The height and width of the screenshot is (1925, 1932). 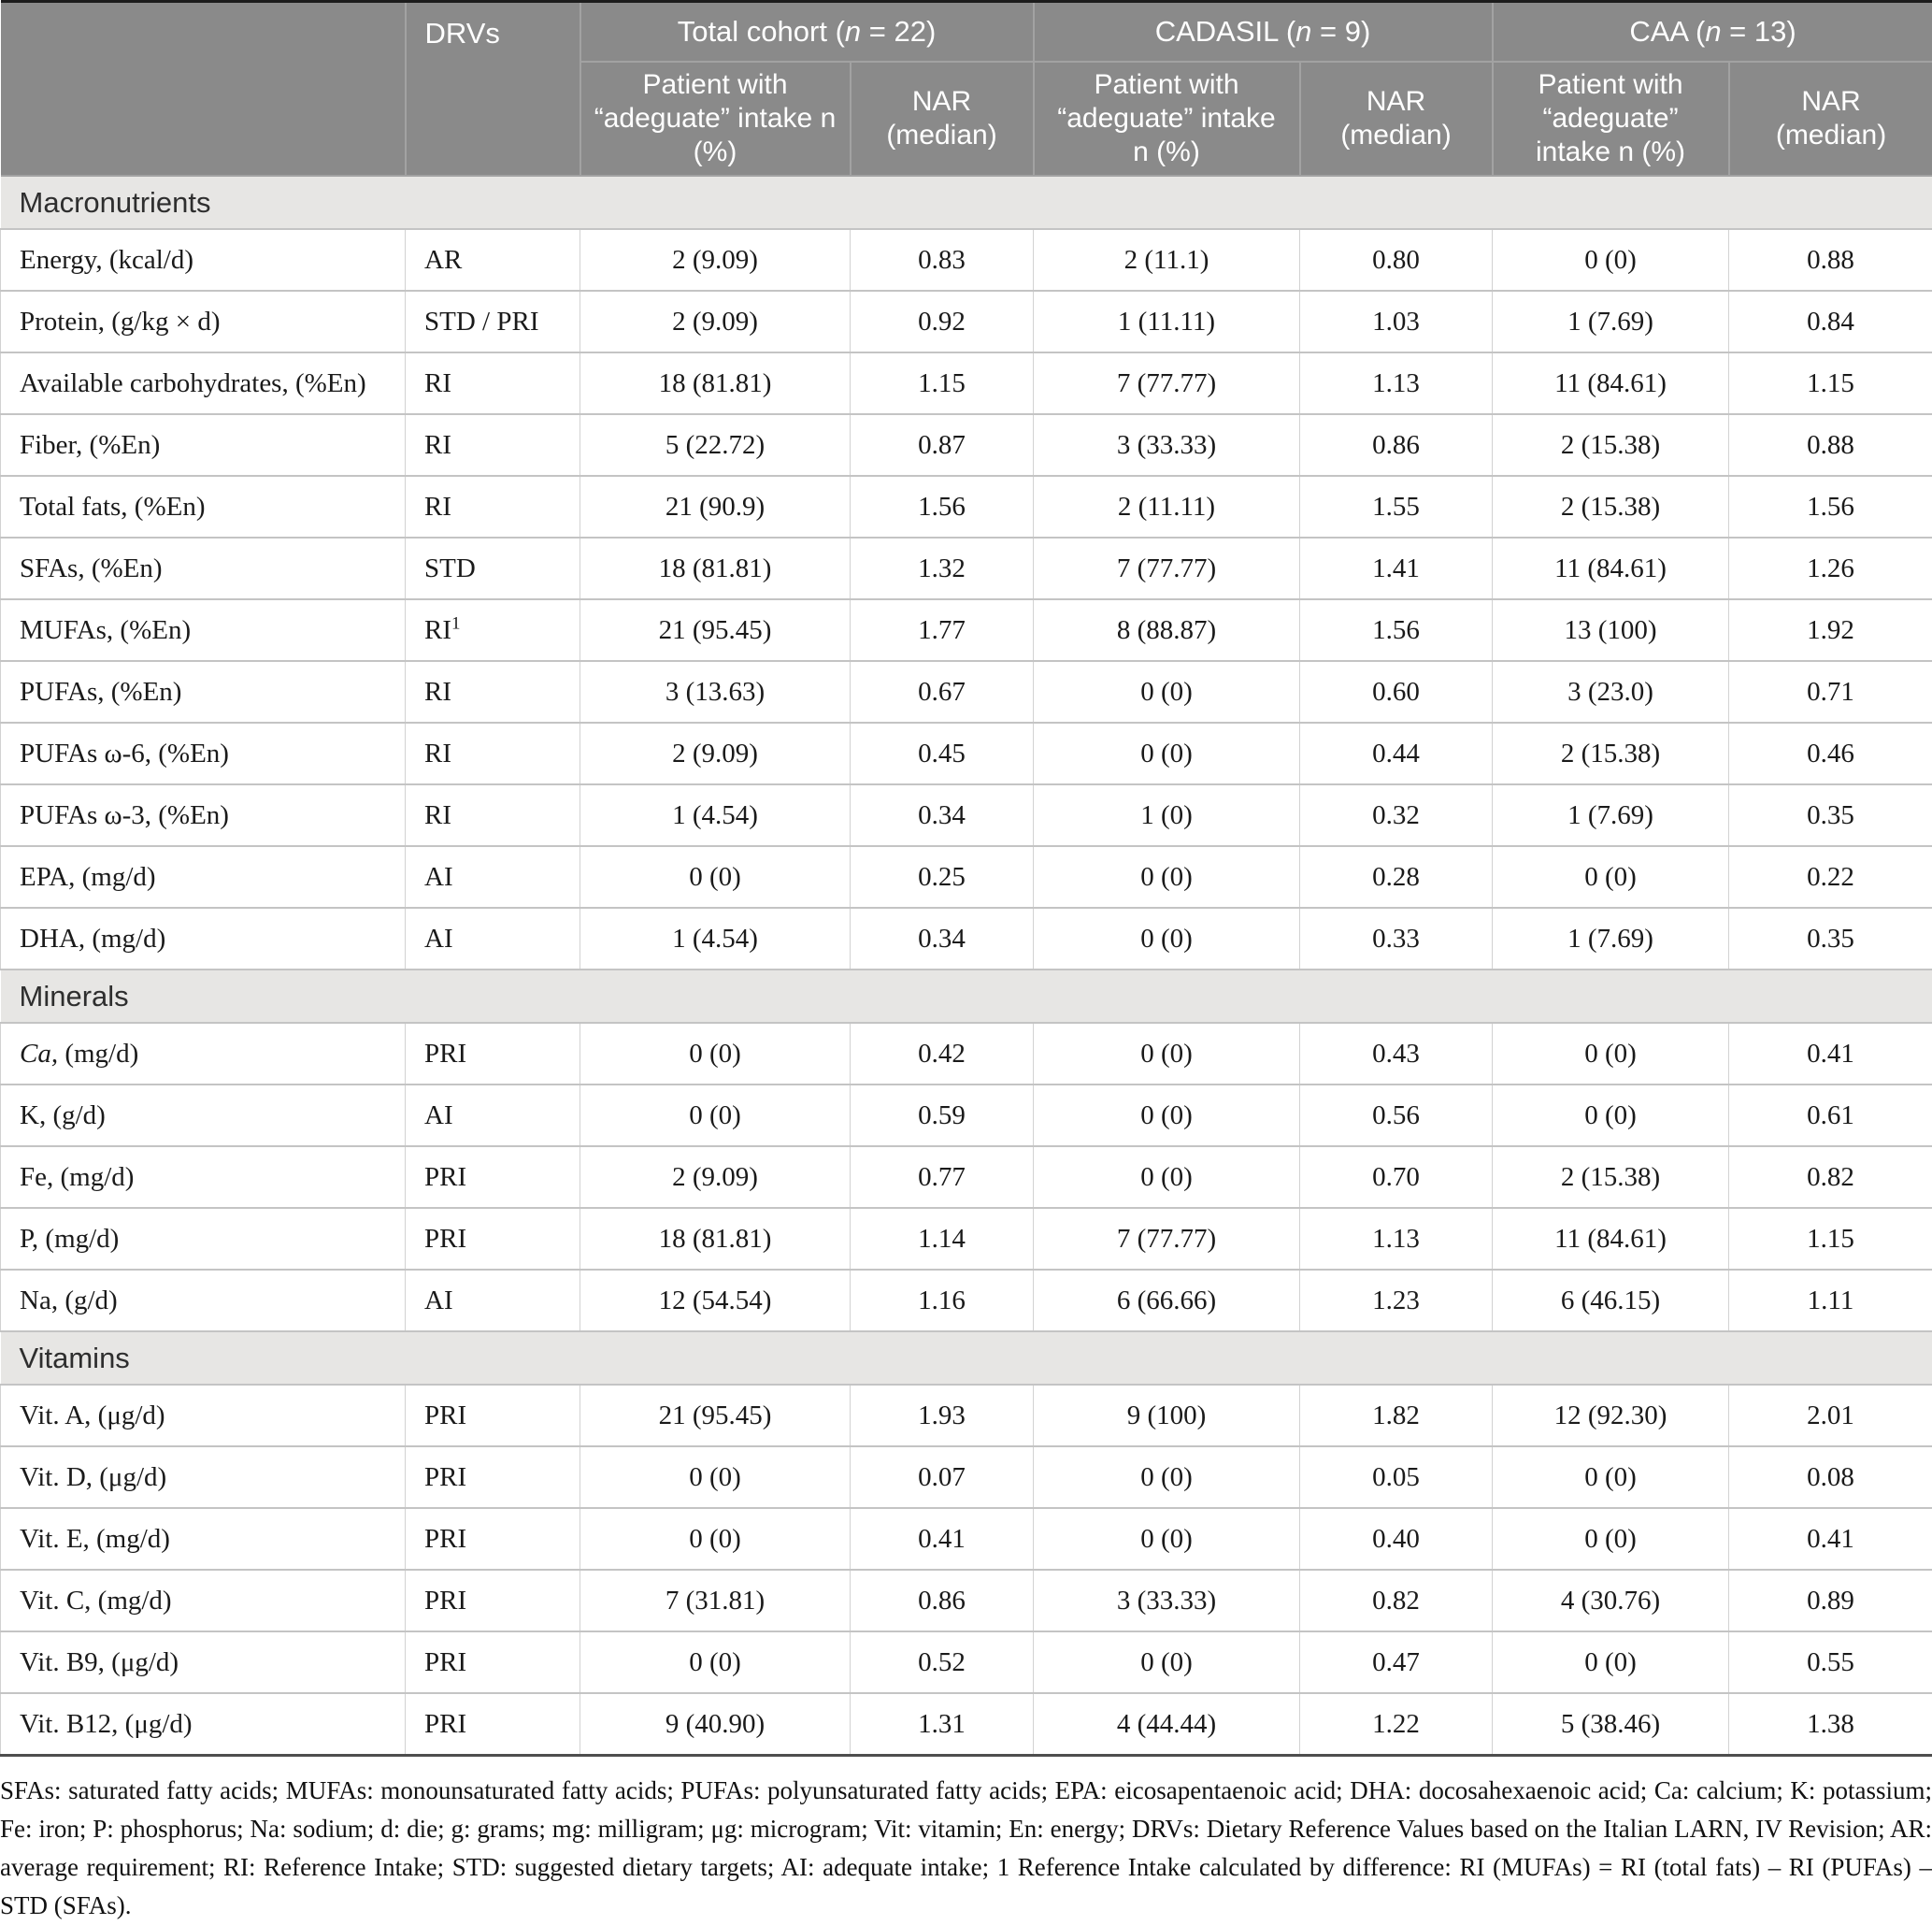 I want to click on cadasil-patient-cell: 6 (66.66), so click(x=1167, y=1300).